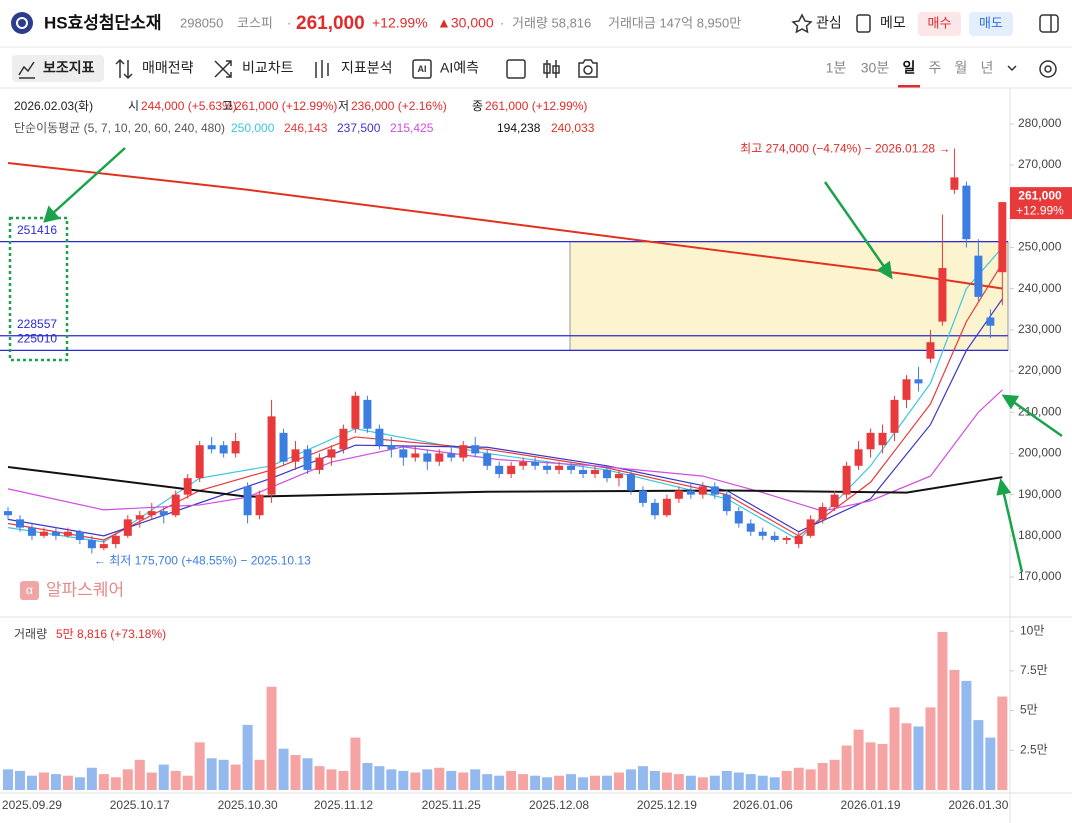  I want to click on x-tick-label: 2025.11.25, so click(451, 805).